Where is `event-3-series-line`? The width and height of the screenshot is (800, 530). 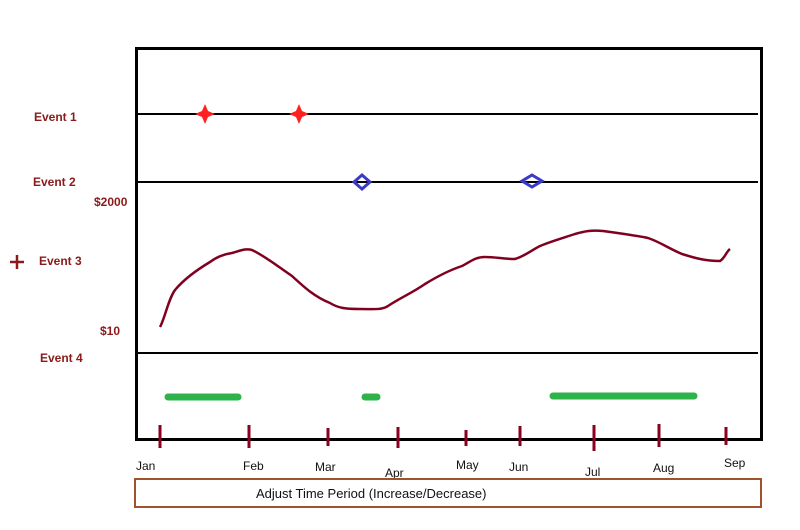 event-3-series-line is located at coordinates (444, 278).